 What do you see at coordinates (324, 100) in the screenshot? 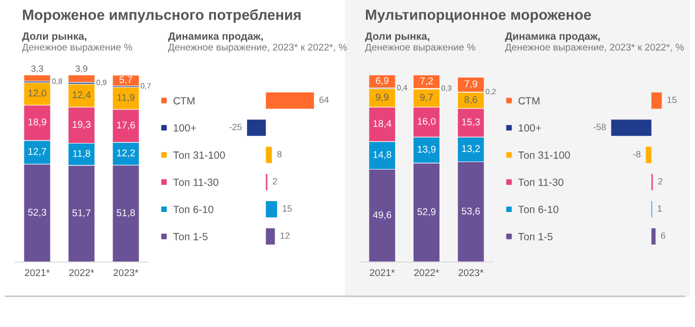
I see `data-label: 64` at bounding box center [324, 100].